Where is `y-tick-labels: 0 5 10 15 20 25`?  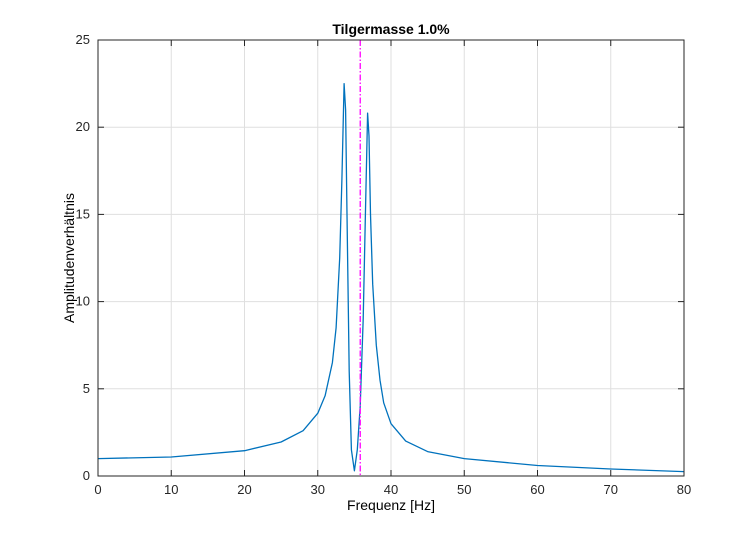 y-tick-labels: 0 5 10 15 20 25 is located at coordinates (83, 257).